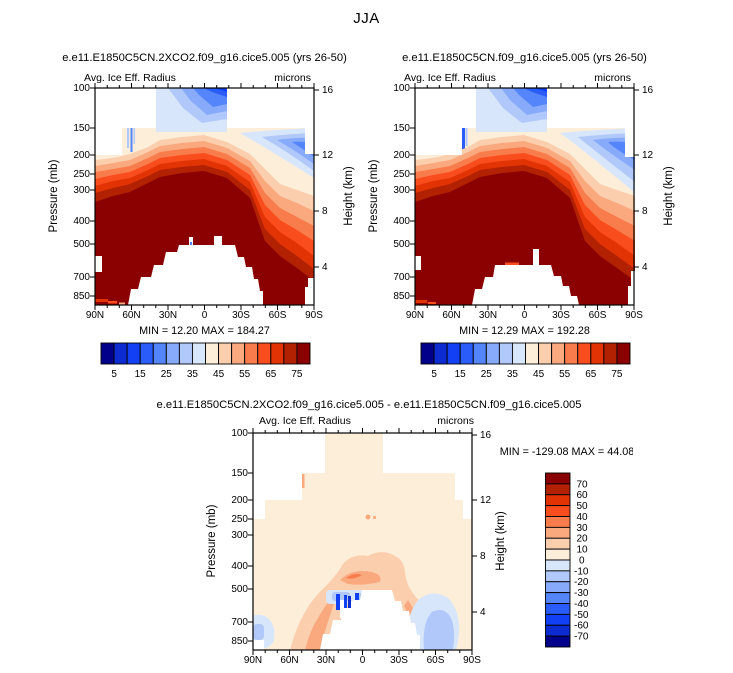  What do you see at coordinates (141, 374) in the screenshot?
I see `colorbar-label: 15` at bounding box center [141, 374].